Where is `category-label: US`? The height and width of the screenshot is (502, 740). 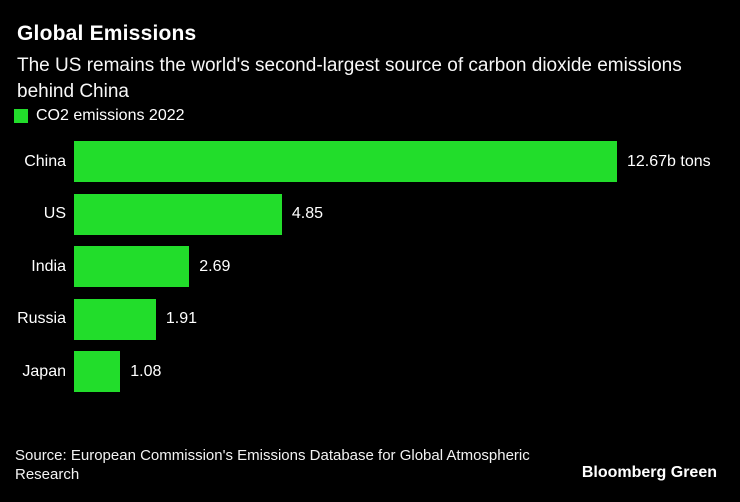 category-label: US is located at coordinates (54, 213).